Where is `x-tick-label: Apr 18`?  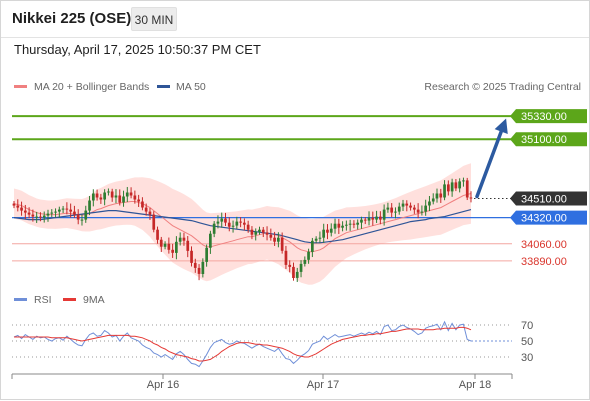
x-tick-label: Apr 18 is located at coordinates (475, 385).